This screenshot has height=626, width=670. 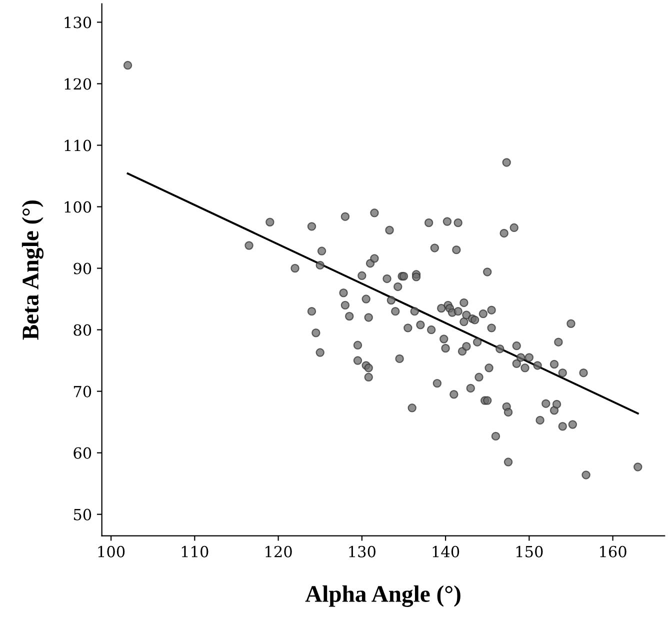 What do you see at coordinates (446, 552) in the screenshot?
I see `x-tick-label: 140` at bounding box center [446, 552].